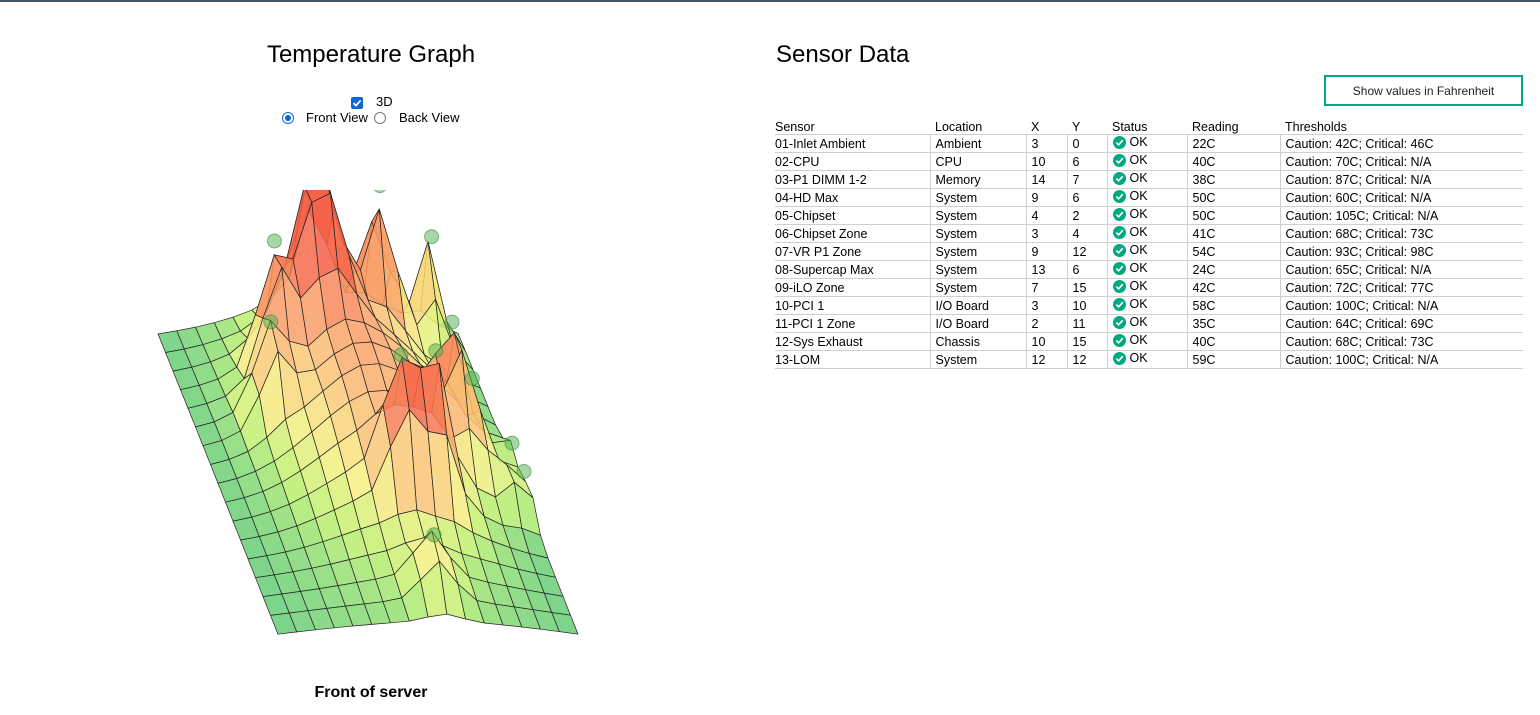 The height and width of the screenshot is (715, 1540). I want to click on sensor-y: 10, so click(1086, 305).